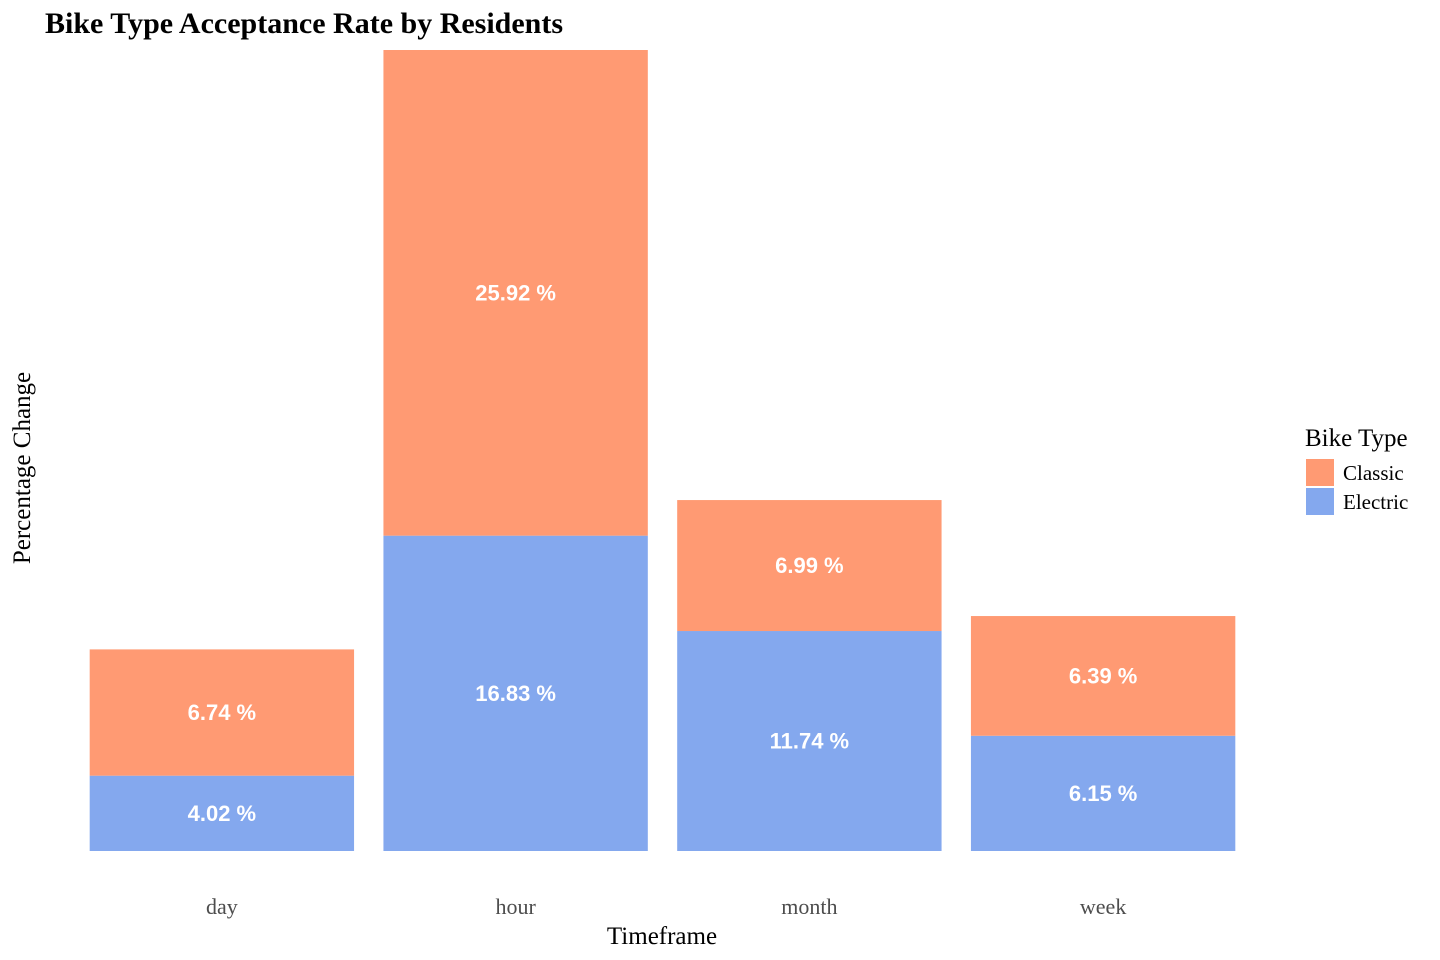  I want to click on y-axis-title: Percentage Change, so click(22, 468).